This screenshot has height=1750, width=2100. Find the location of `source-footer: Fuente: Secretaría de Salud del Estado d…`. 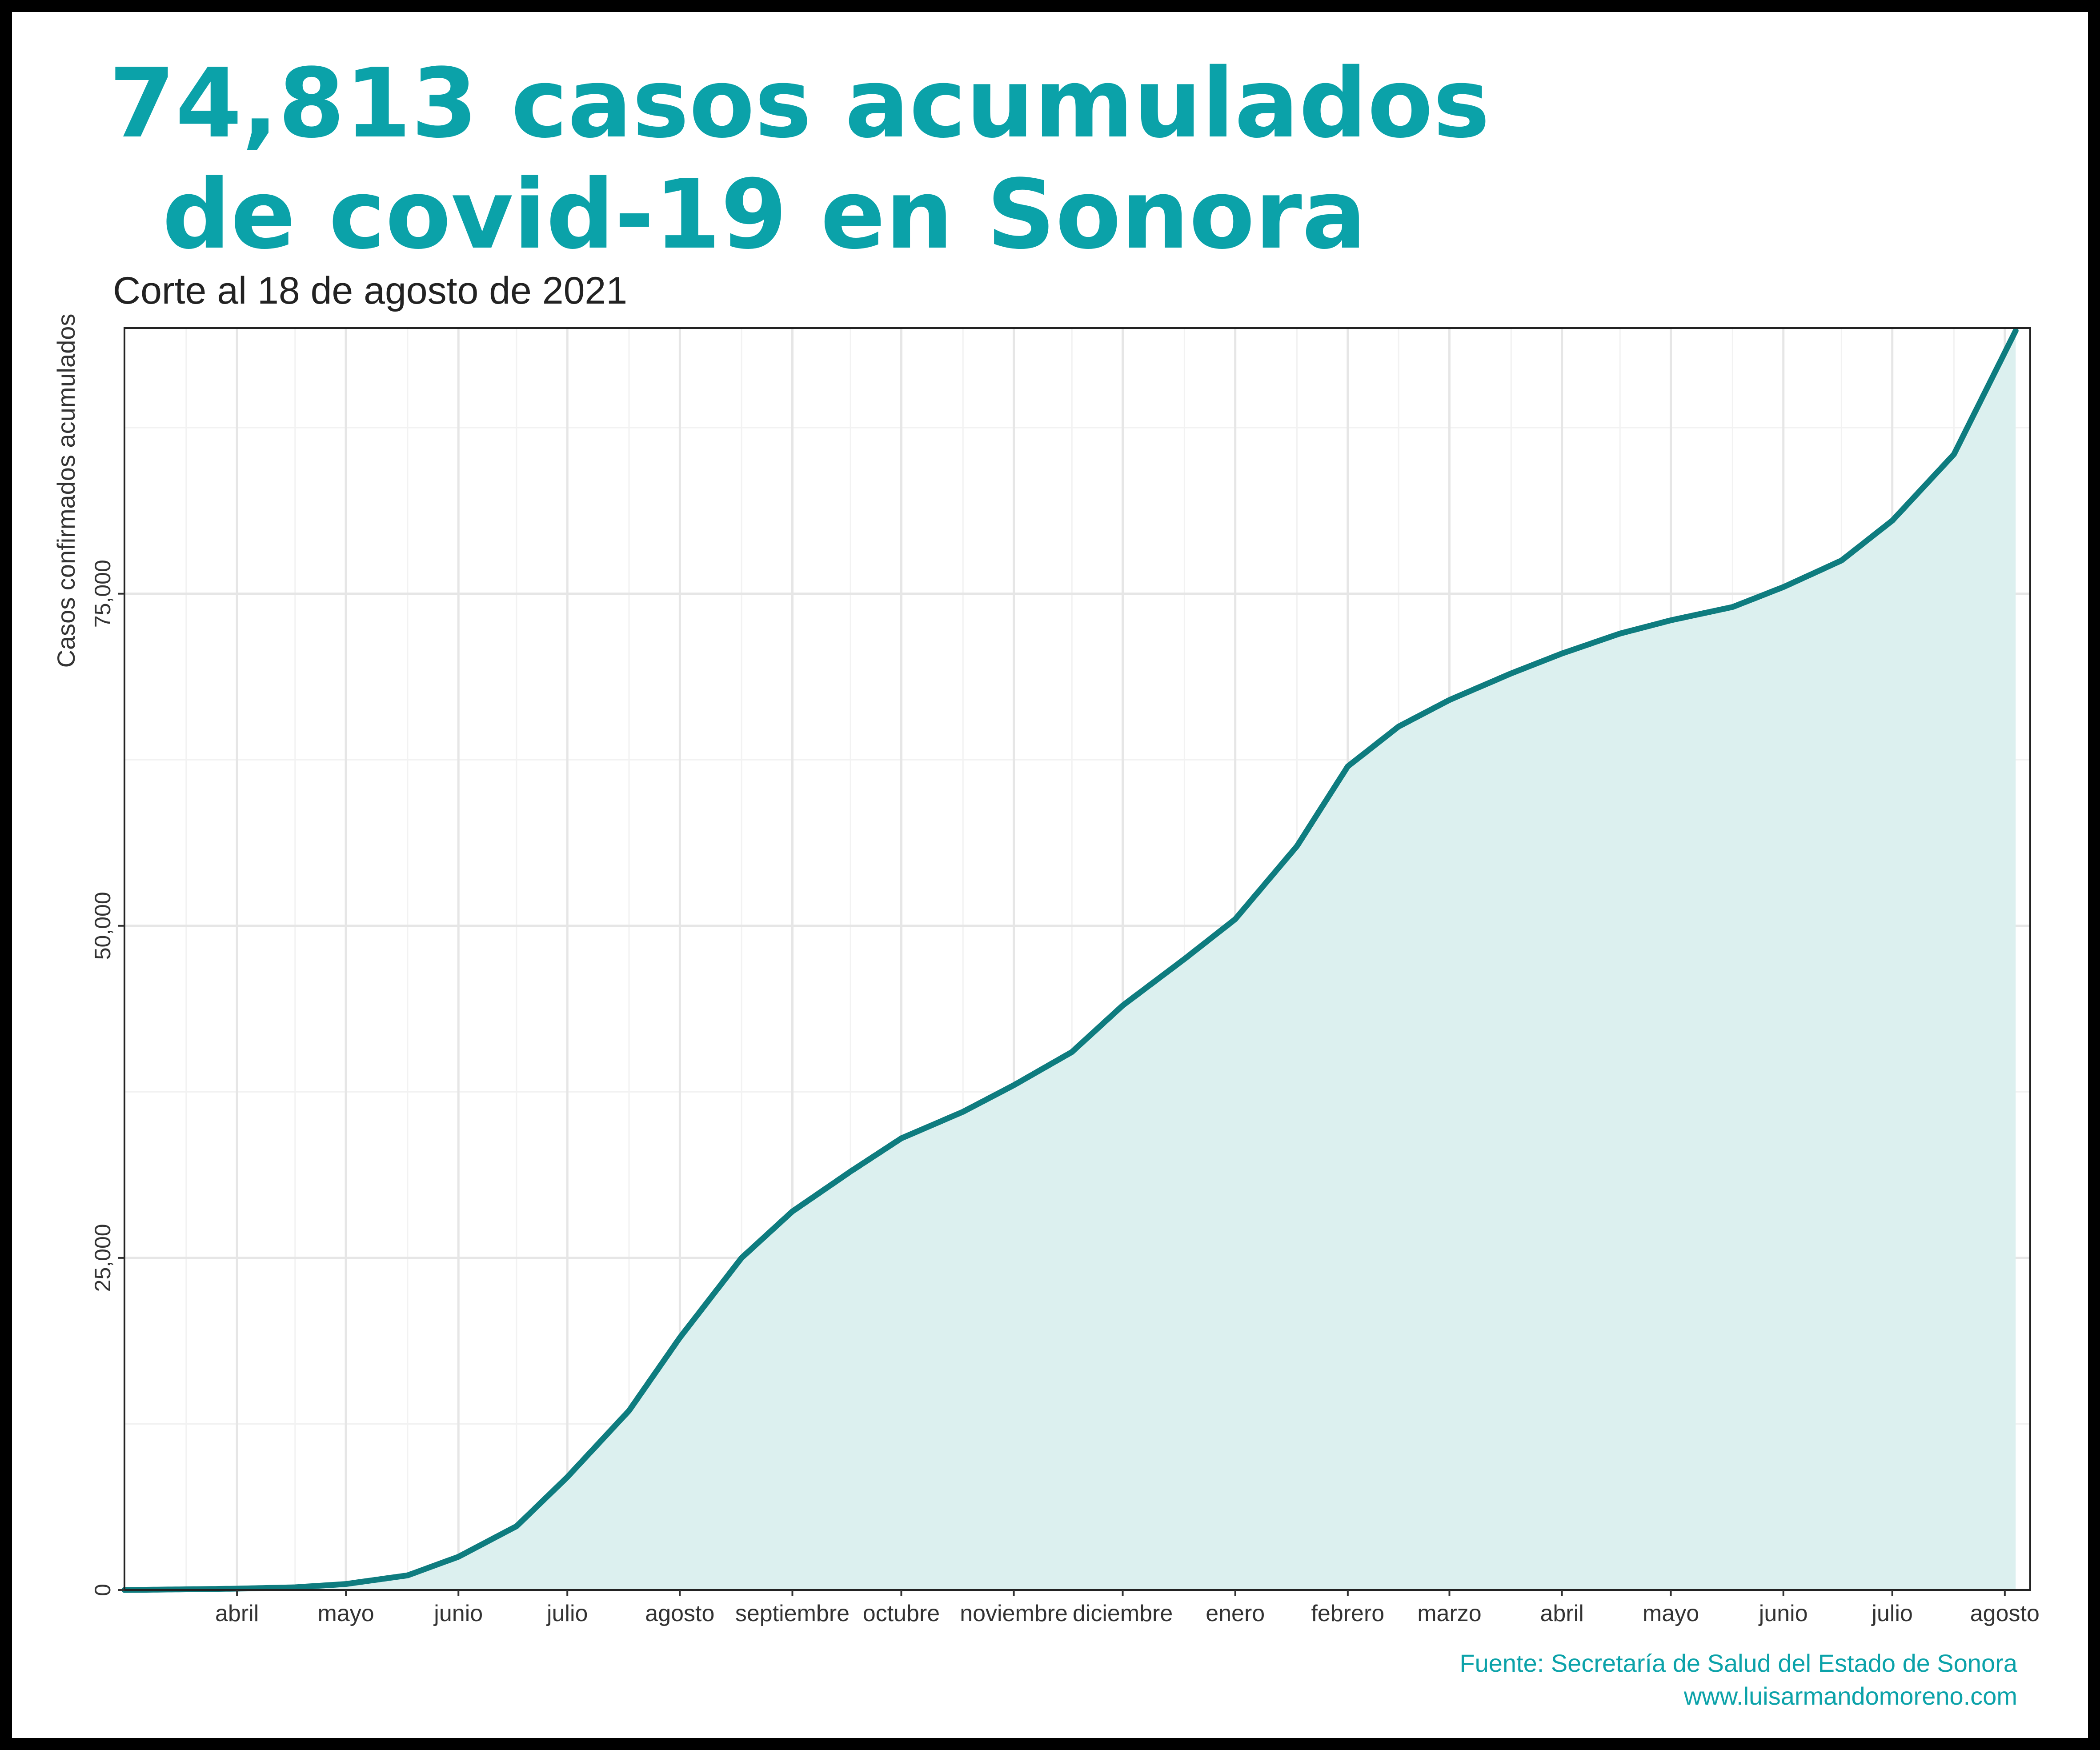

source-footer: Fuente: Secretaría de Salud del Estado d… is located at coordinates (1738, 1680).